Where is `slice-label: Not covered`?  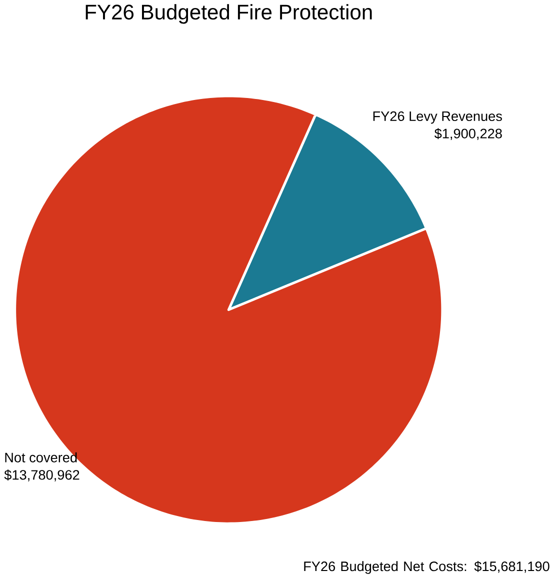 slice-label: Not covered is located at coordinates (41, 457).